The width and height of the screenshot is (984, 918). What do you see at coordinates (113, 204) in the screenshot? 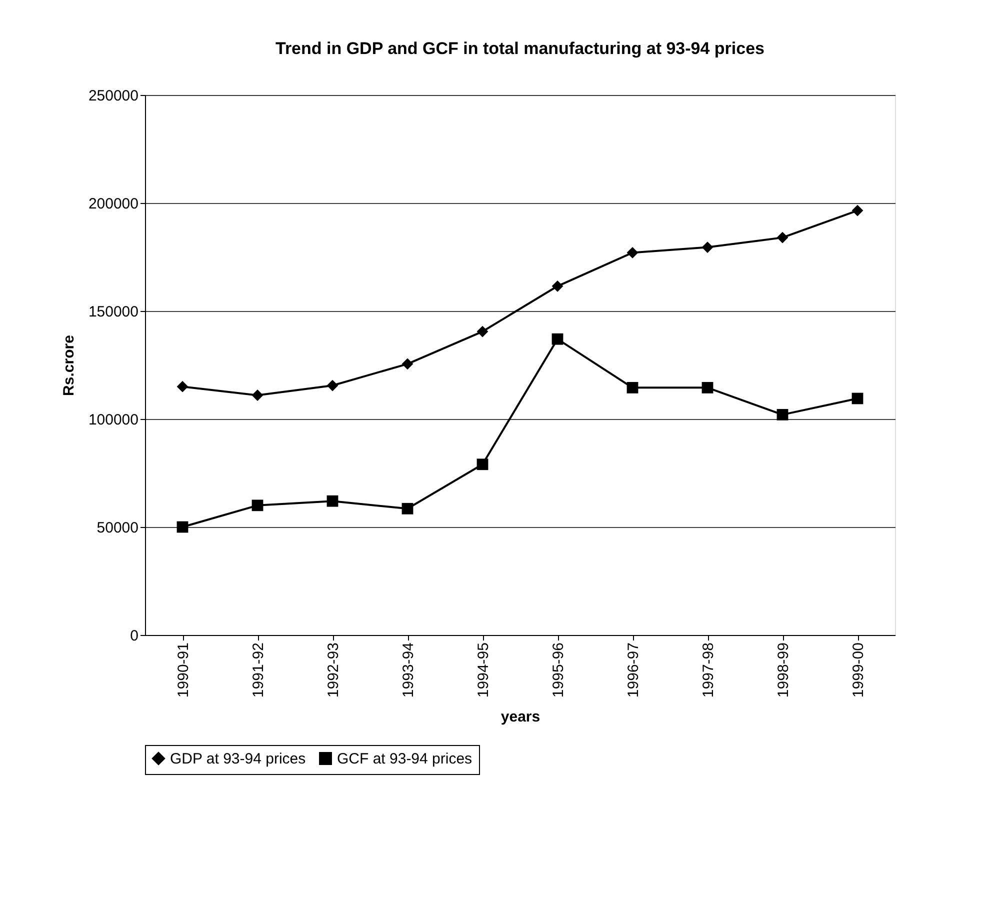
I see `y-tick-label: 200000` at bounding box center [113, 204].